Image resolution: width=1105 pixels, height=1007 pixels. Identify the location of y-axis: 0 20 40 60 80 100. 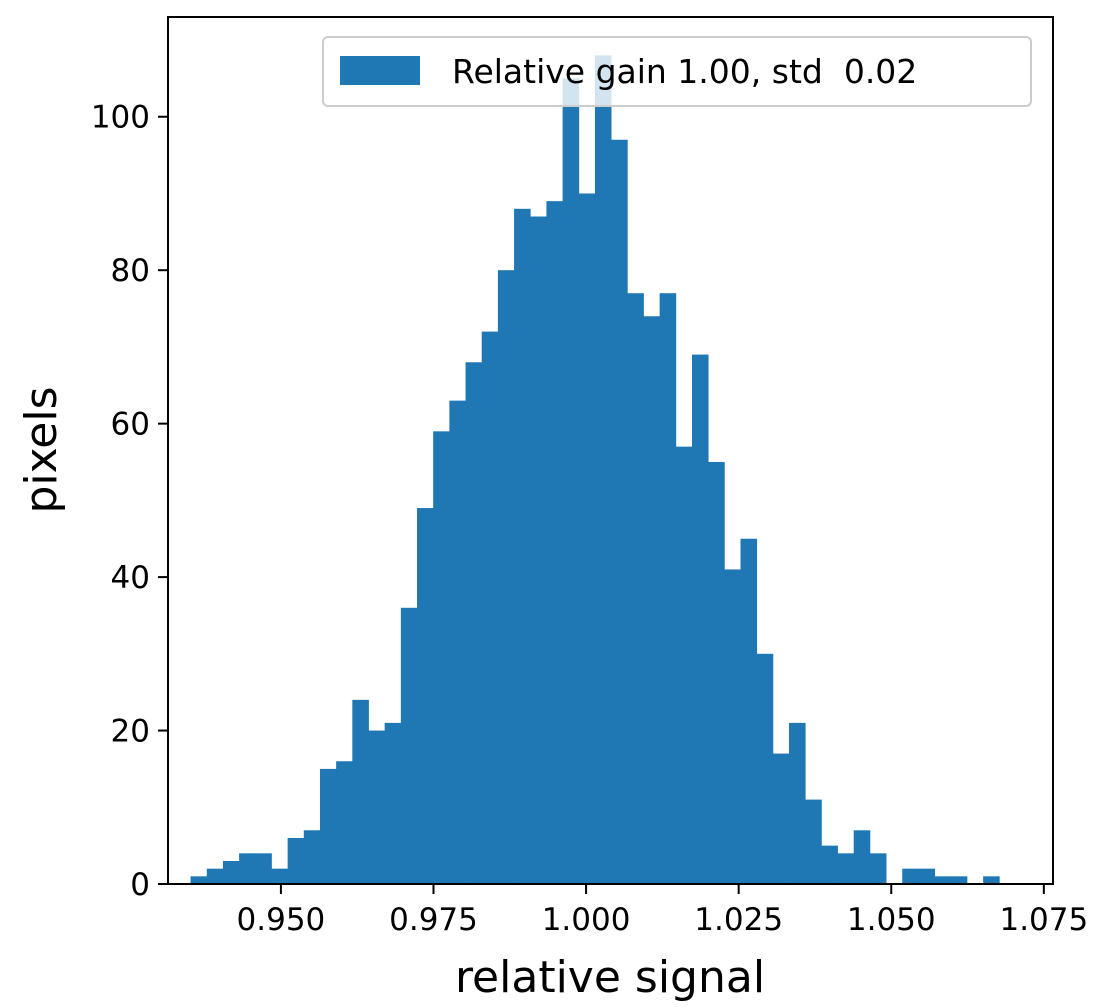
(129, 501).